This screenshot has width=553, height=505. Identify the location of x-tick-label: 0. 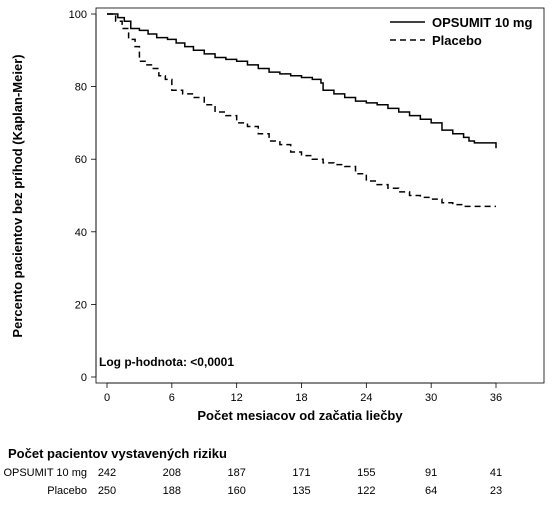
(107, 398).